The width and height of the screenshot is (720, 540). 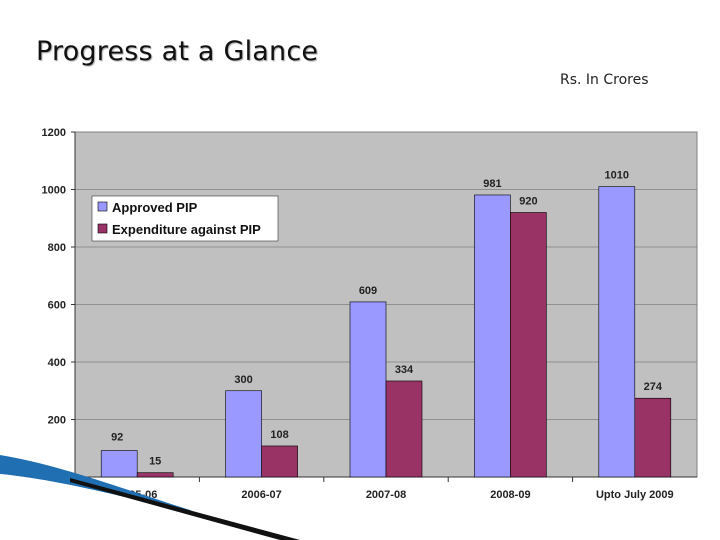 I want to click on legend-label: Approved PIP, so click(x=155, y=207).